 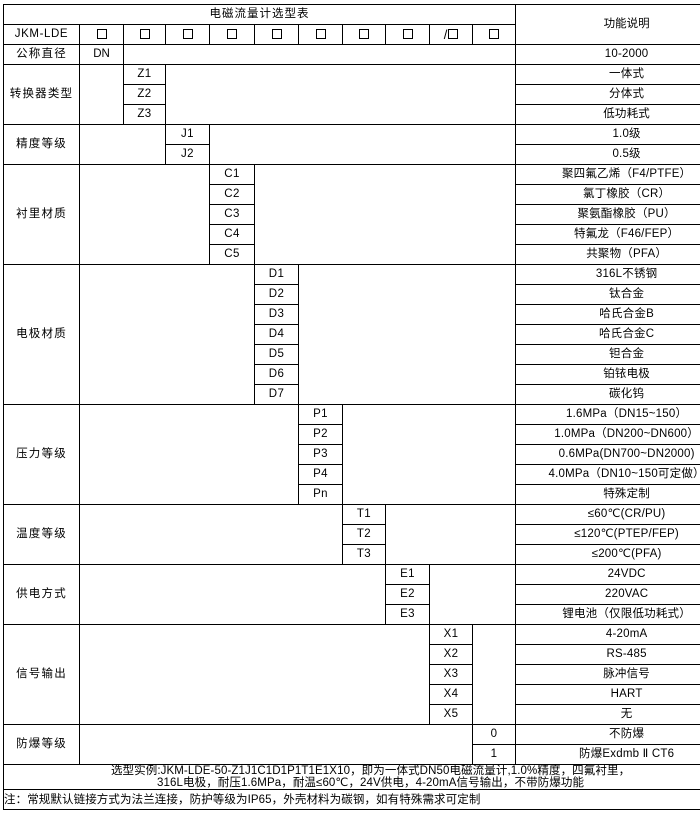 I want to click on code-cell-温度等级-1: T1, so click(x=364, y=515).